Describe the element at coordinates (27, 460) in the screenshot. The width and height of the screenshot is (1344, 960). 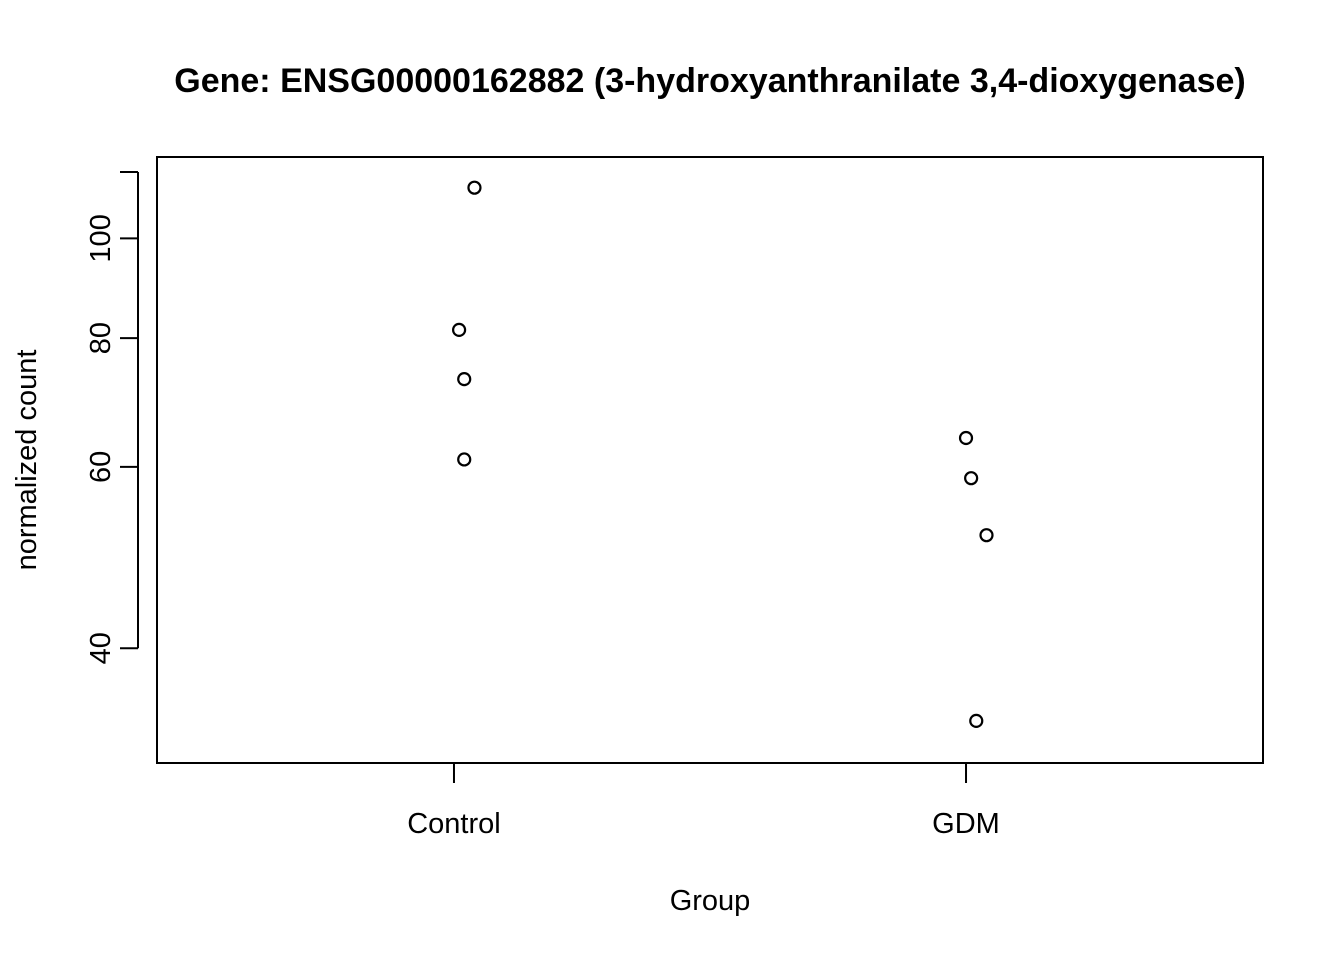
I see `y-axis-label: normalized count` at that location.